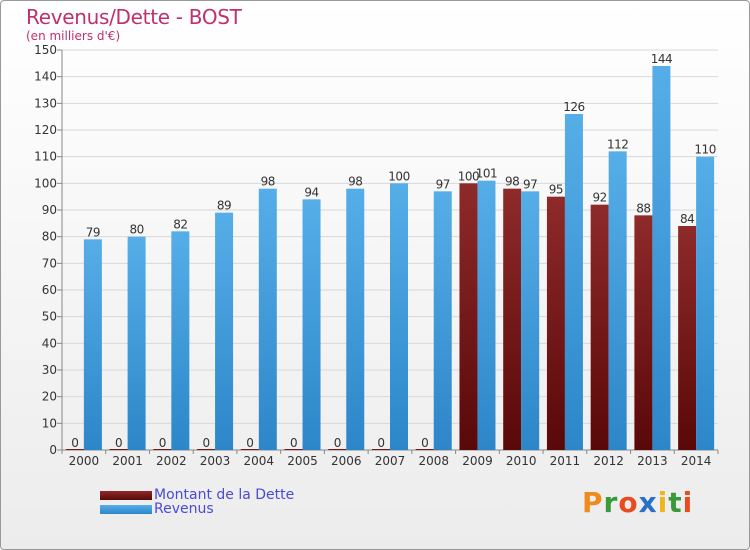 This screenshot has width=750, height=550. I want to click on x-tick-label: 2005, so click(302, 461).